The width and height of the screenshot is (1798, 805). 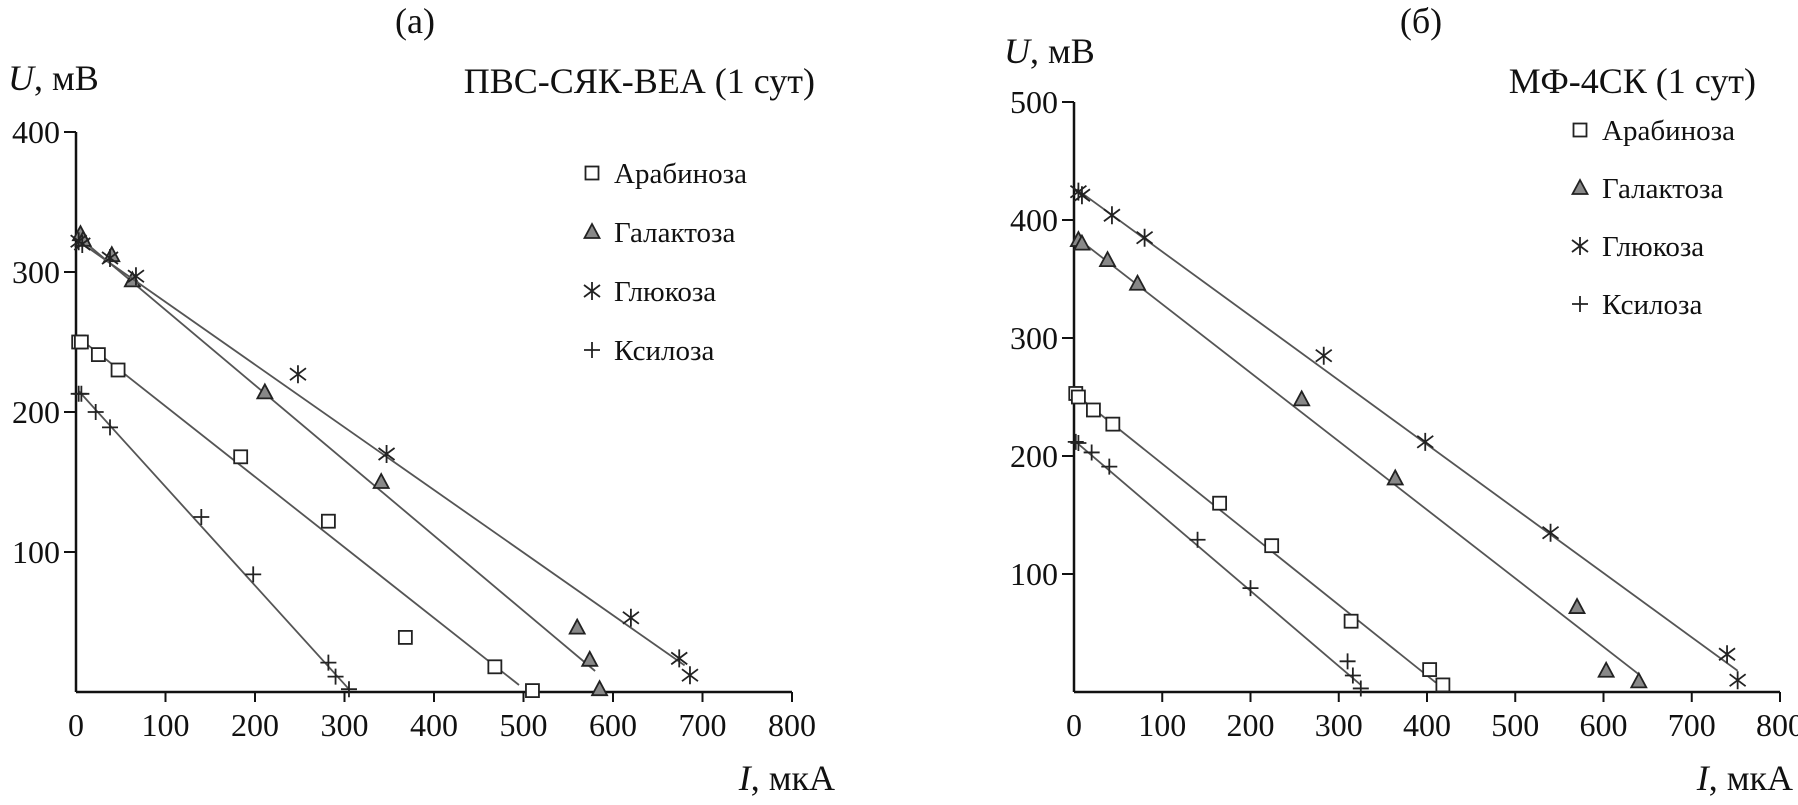 What do you see at coordinates (1034, 102) in the screenshot?
I see `y-tick-label: 500` at bounding box center [1034, 102].